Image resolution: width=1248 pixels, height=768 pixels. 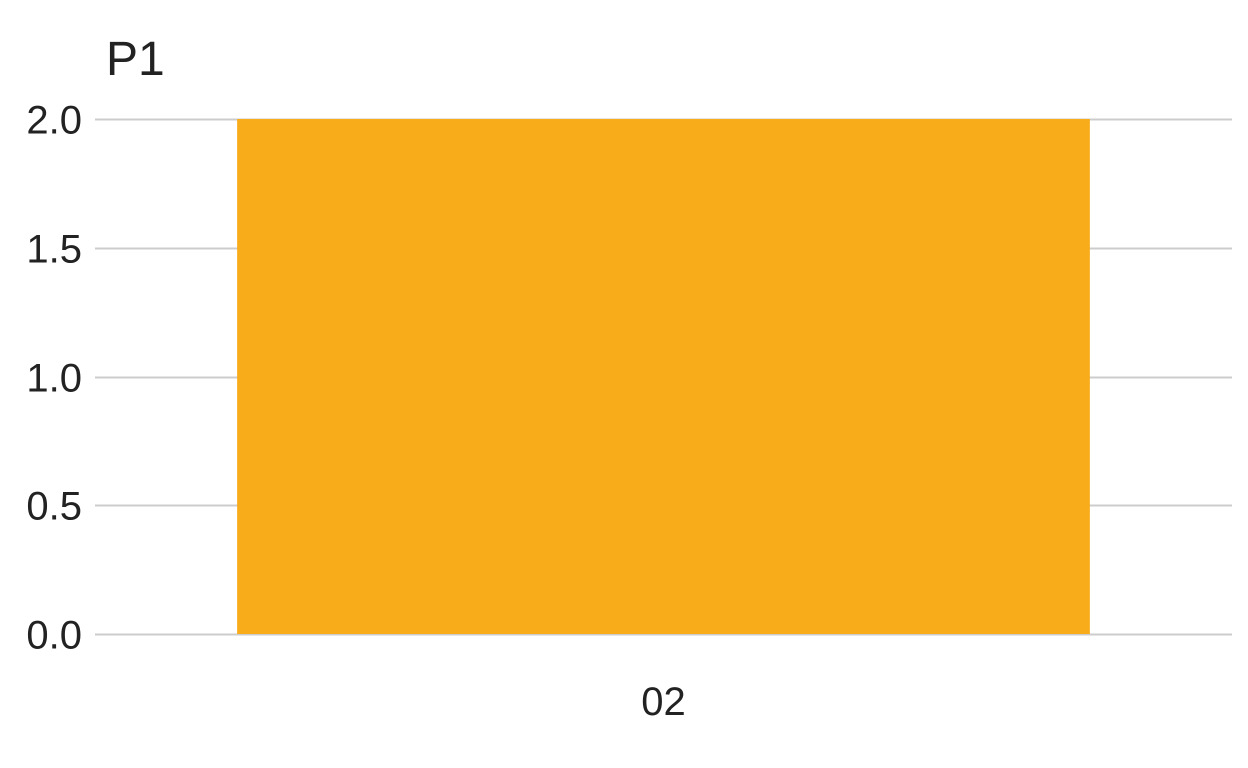 I want to click on x-tick-label: 02, so click(x=663, y=702).